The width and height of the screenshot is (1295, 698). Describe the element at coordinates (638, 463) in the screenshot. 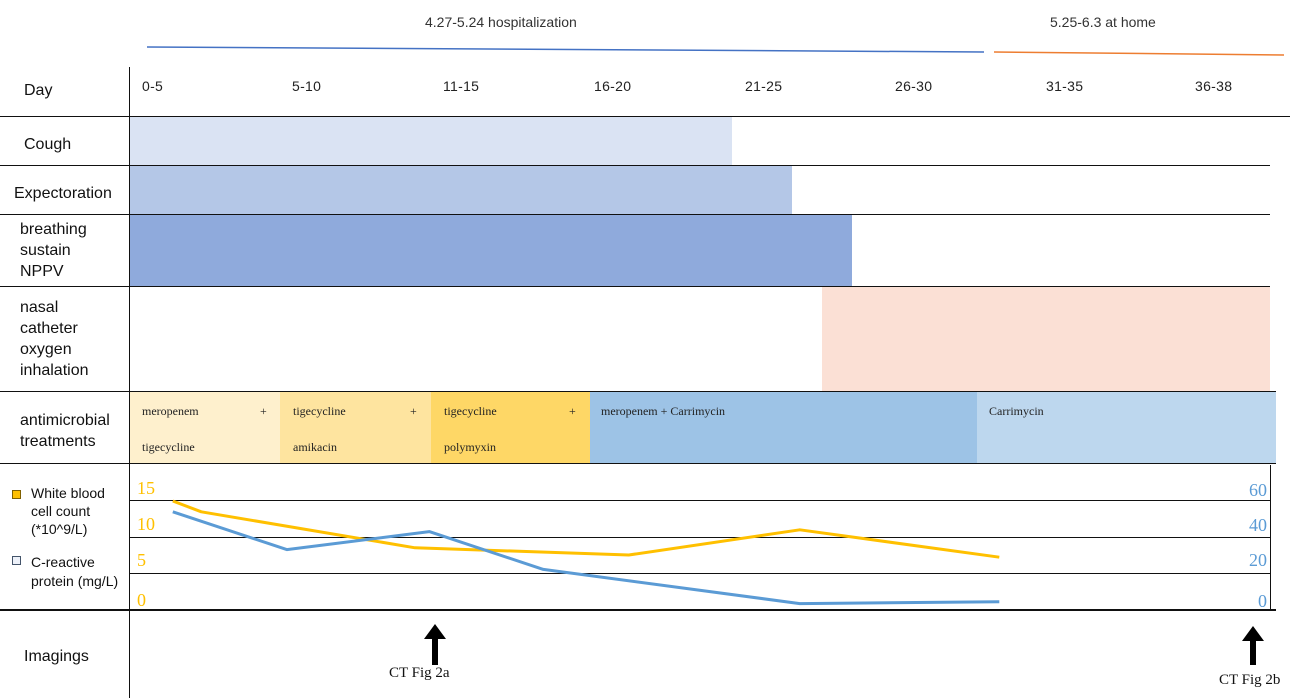

I see `row-divider-antimicrobial` at that location.